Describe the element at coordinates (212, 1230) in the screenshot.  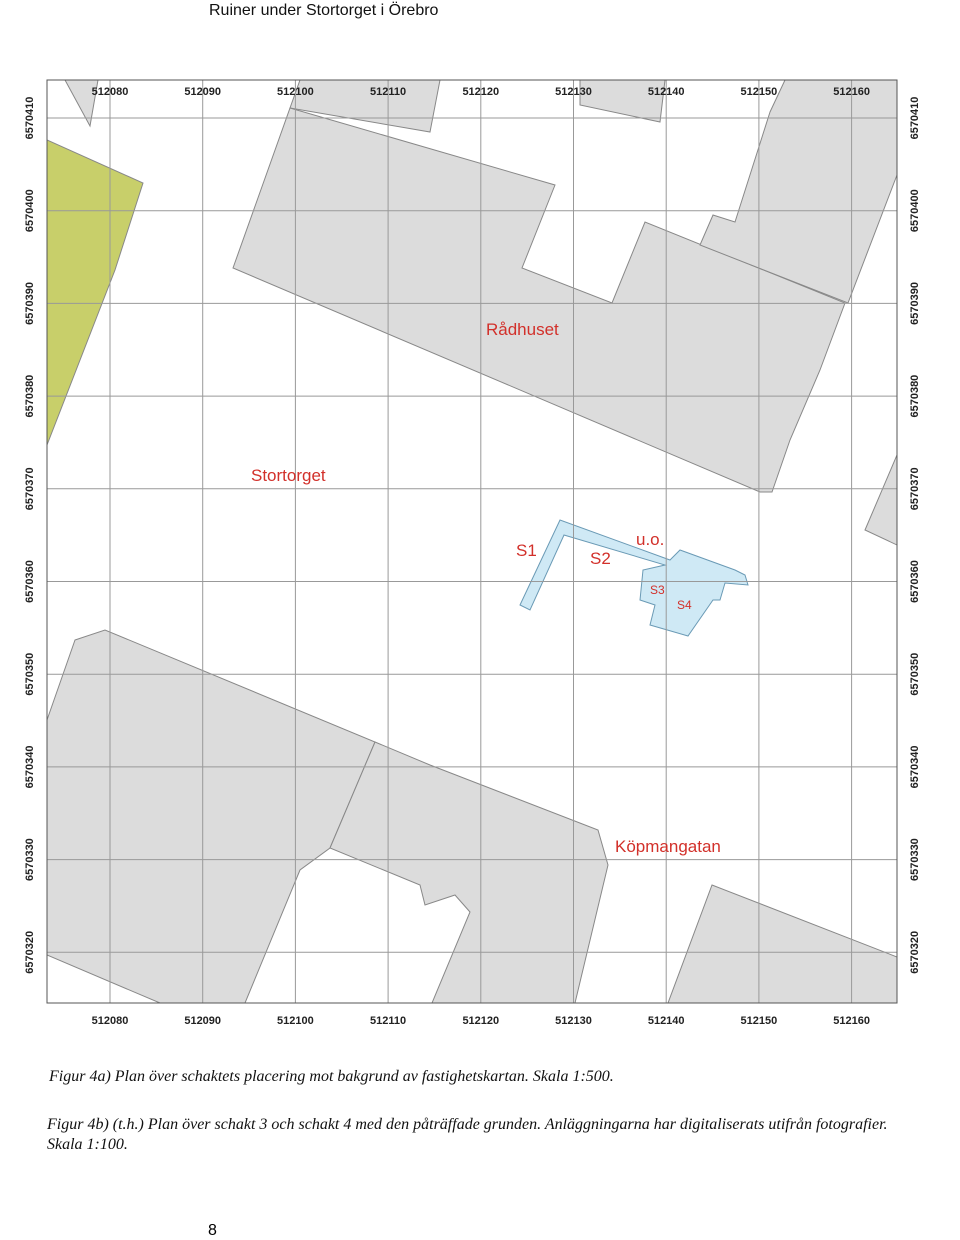
I see `page-number: 8` at that location.